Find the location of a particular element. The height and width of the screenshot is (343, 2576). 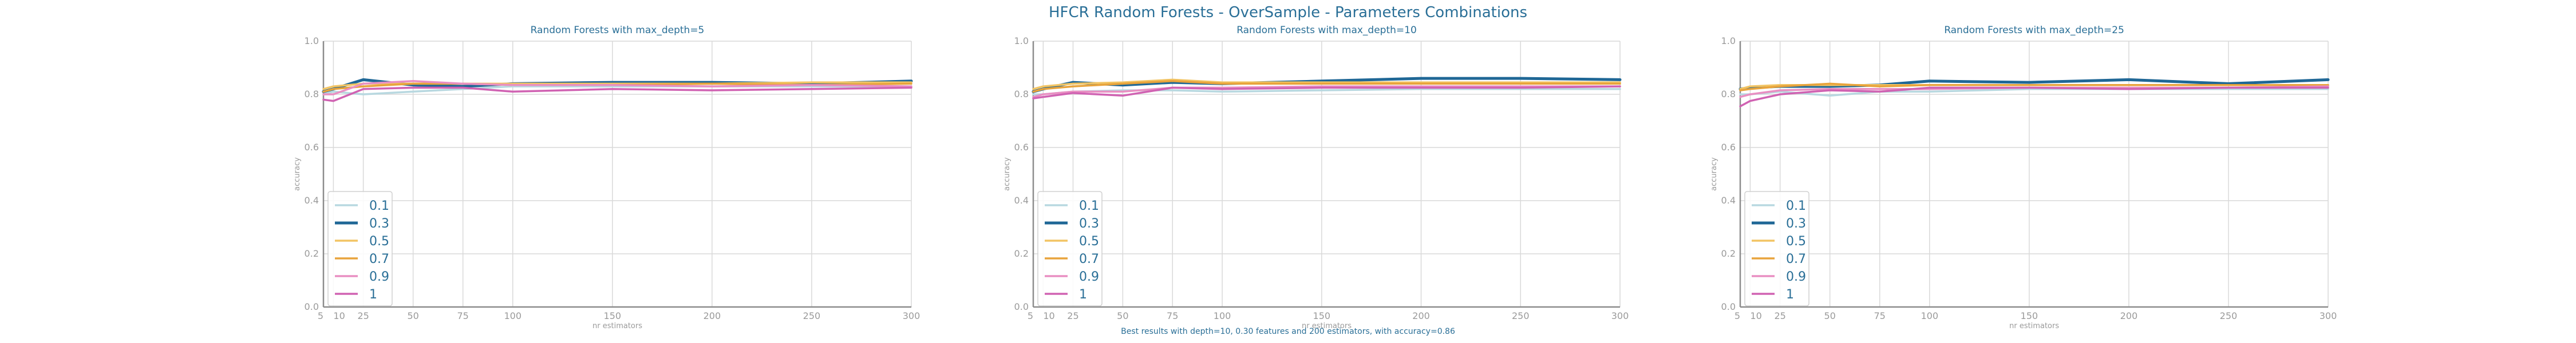

subplot-title: Random Forests with max_depth=5 is located at coordinates (618, 30).